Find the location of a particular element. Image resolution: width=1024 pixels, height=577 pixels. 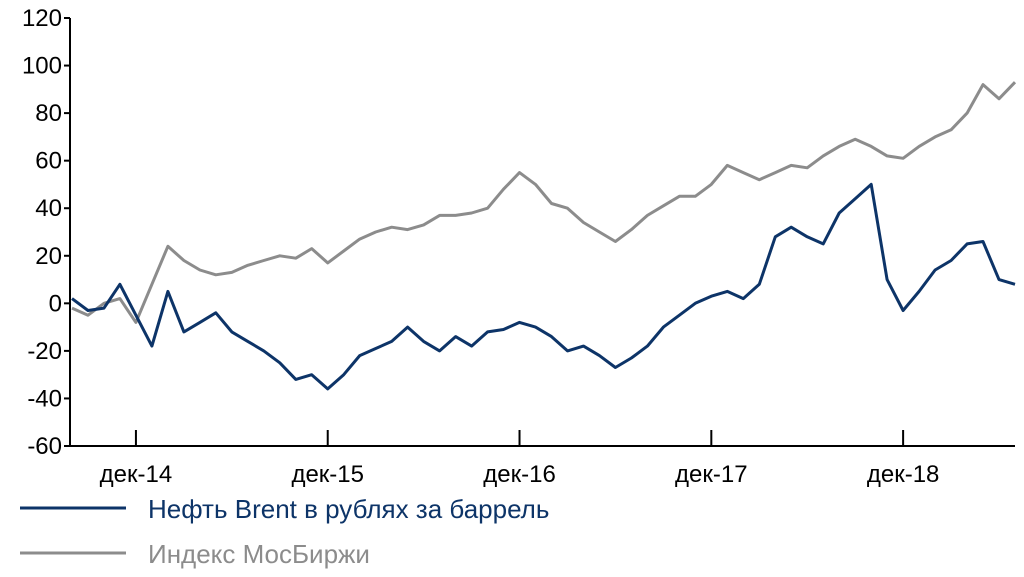

x-tick-label: дек-16 is located at coordinates (519, 474).